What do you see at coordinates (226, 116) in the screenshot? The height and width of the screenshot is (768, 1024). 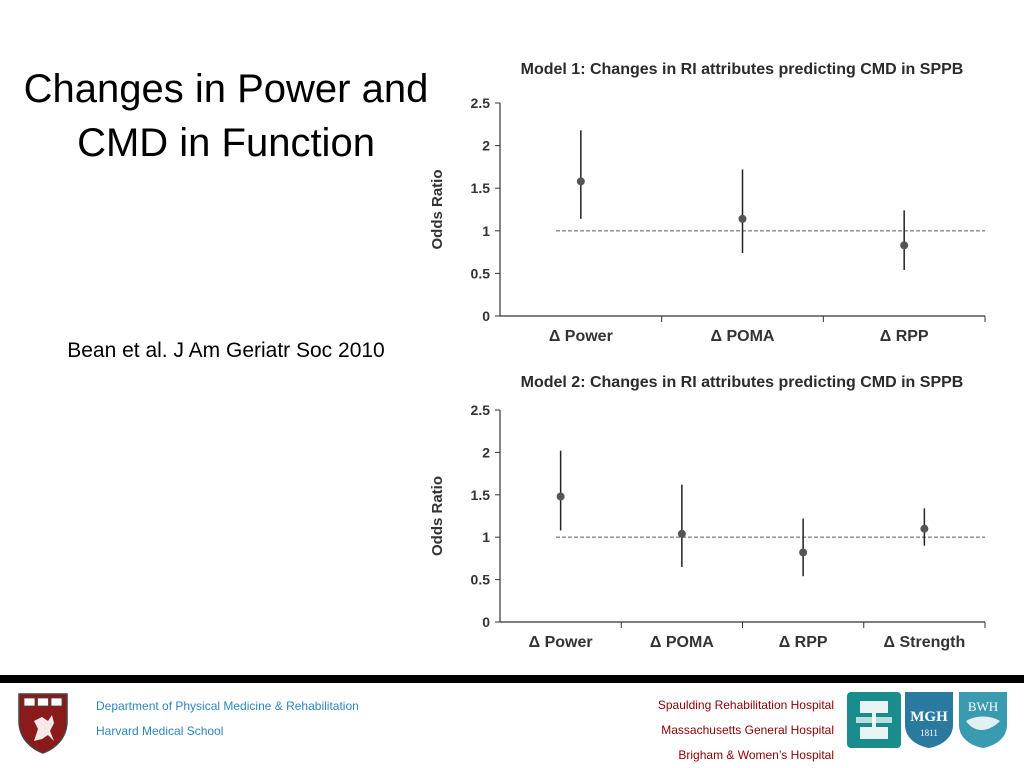 I see `slide-title: Changes in Power and CMD in Function` at bounding box center [226, 116].